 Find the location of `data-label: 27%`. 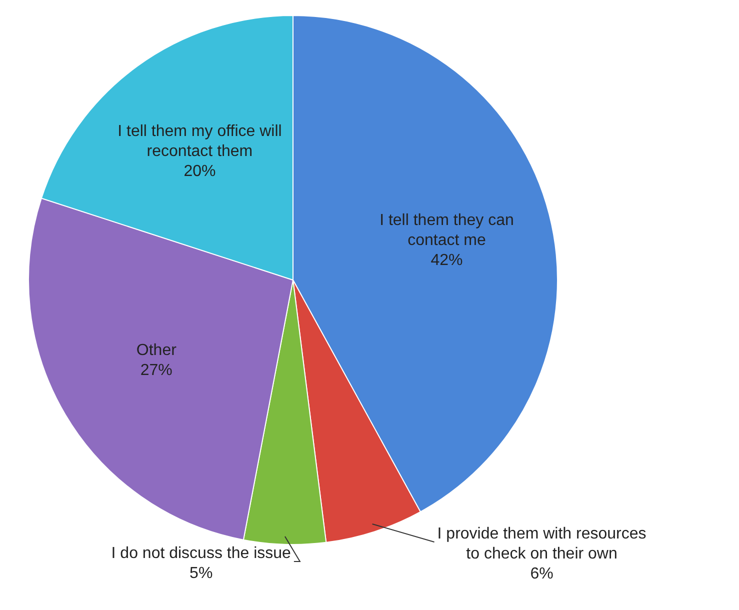

data-label: 27% is located at coordinates (156, 371).